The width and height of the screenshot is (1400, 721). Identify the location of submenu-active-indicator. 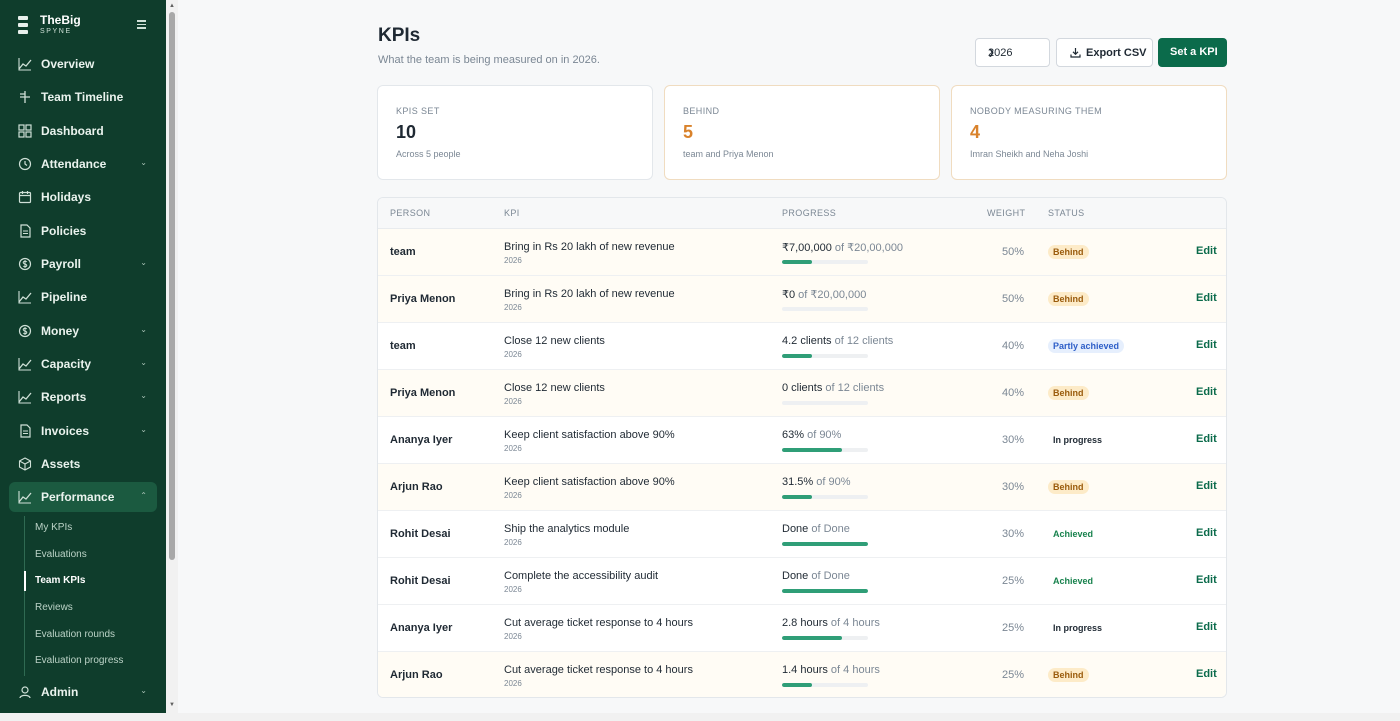
(25, 581).